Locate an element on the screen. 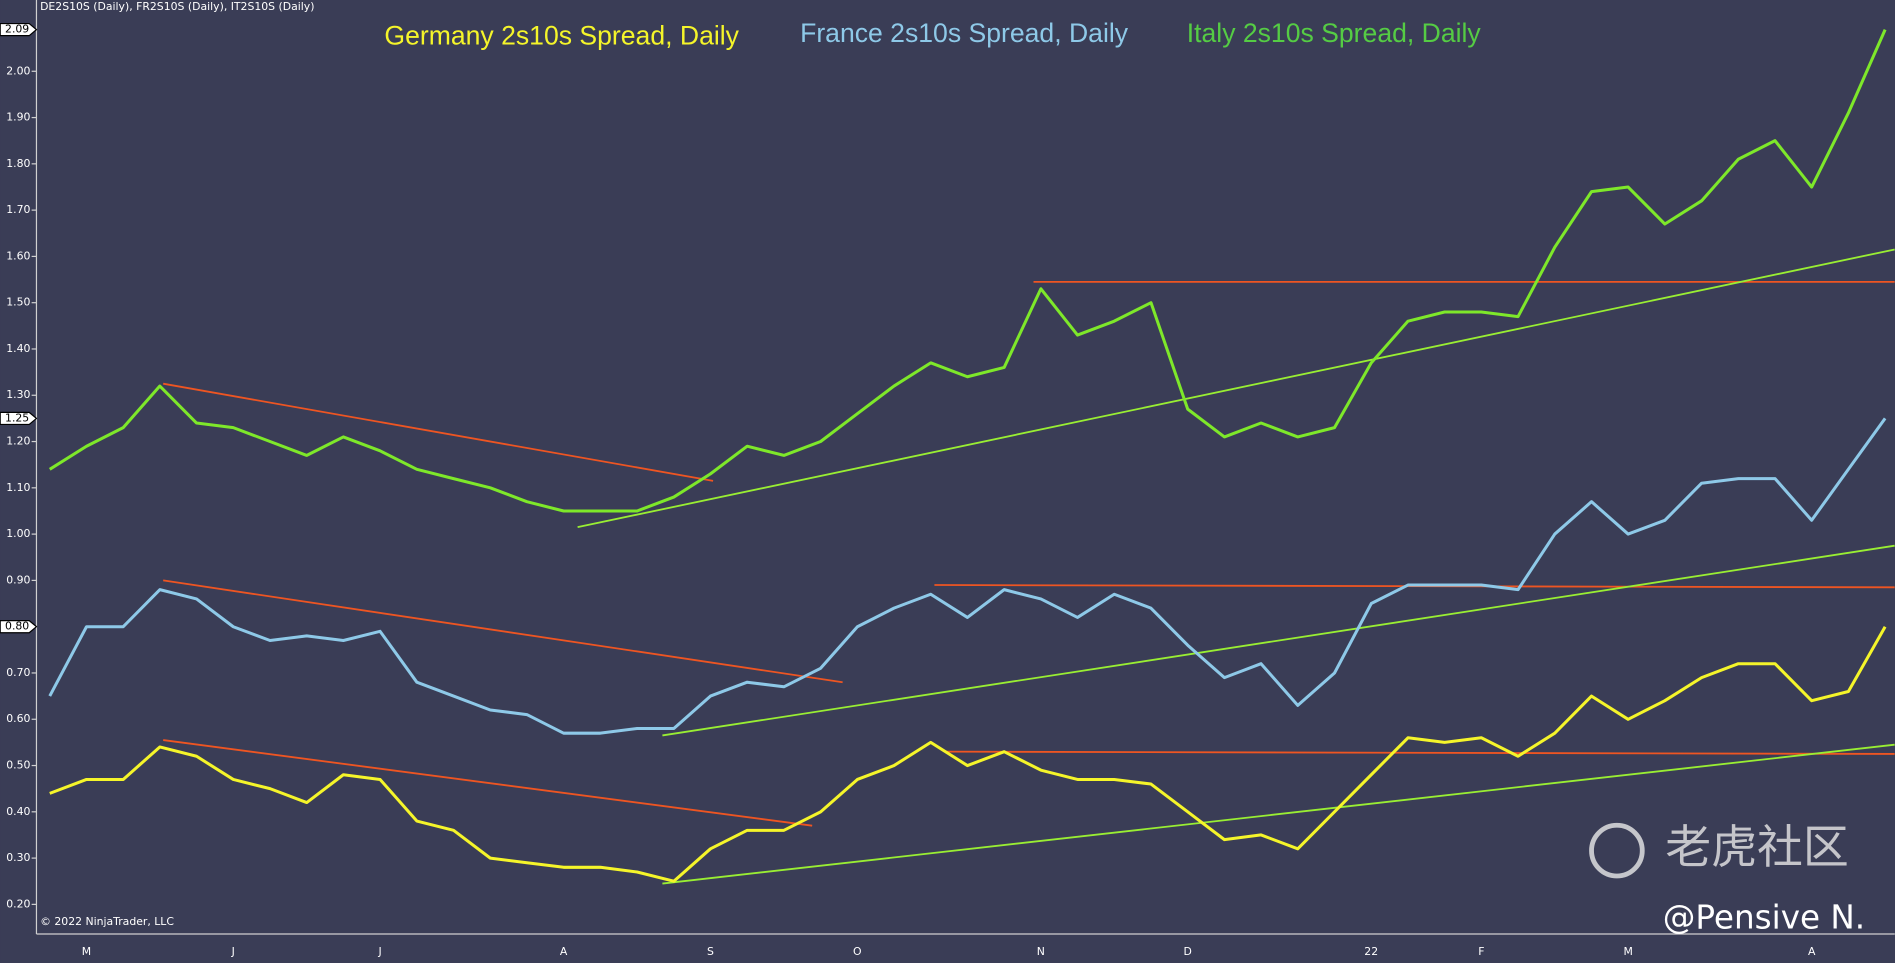 The width and height of the screenshot is (1895, 963). y-tick-label: 0.90 is located at coordinates (18, 579).